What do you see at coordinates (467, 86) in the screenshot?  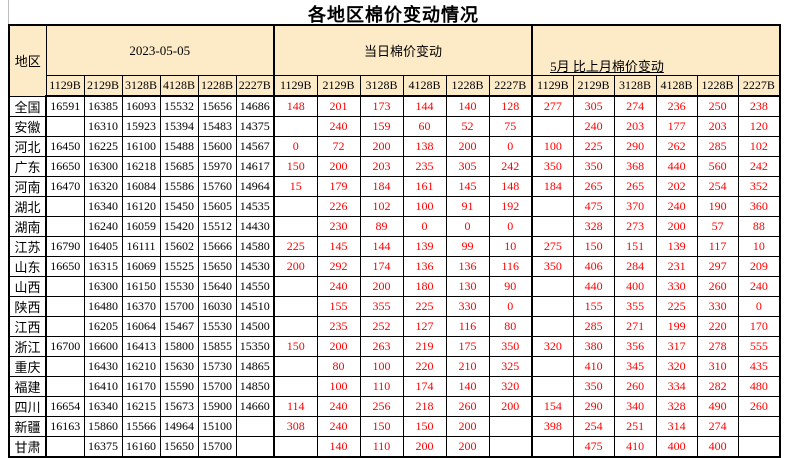 I see `grade-header-daily-1228b: 1228B` at bounding box center [467, 86].